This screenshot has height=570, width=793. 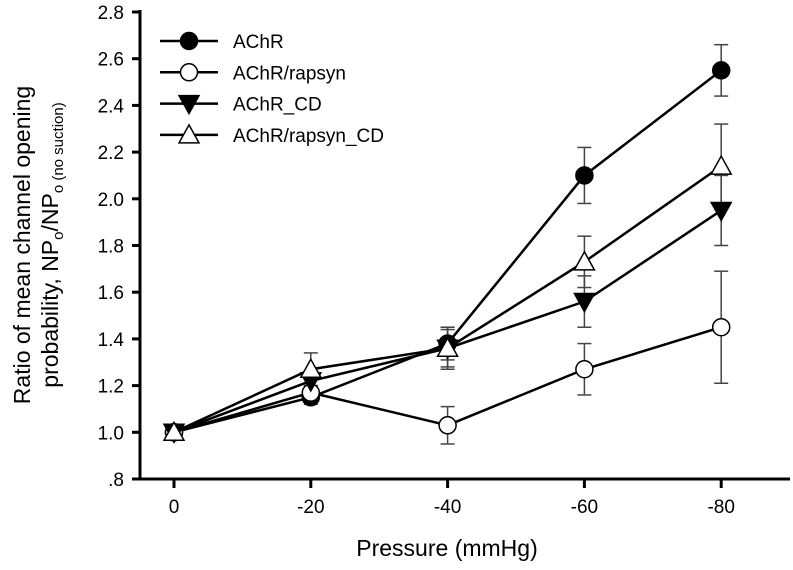 I want to click on x-tick-label: -60, so click(x=584, y=507).